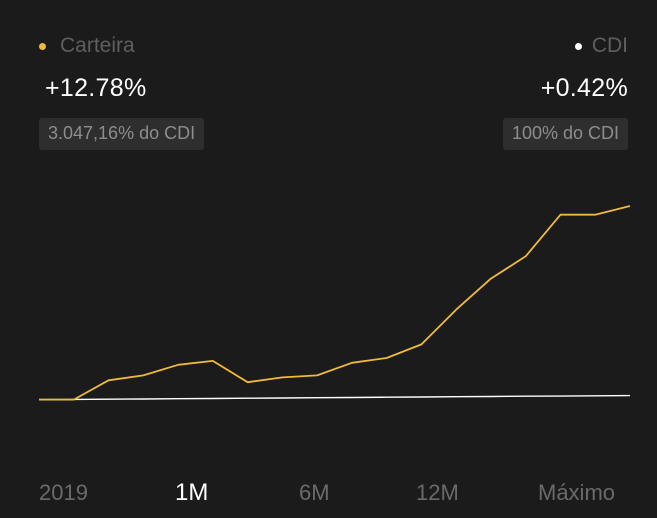 This screenshot has width=657, height=518. I want to click on period-6m: 6M, so click(314, 492).